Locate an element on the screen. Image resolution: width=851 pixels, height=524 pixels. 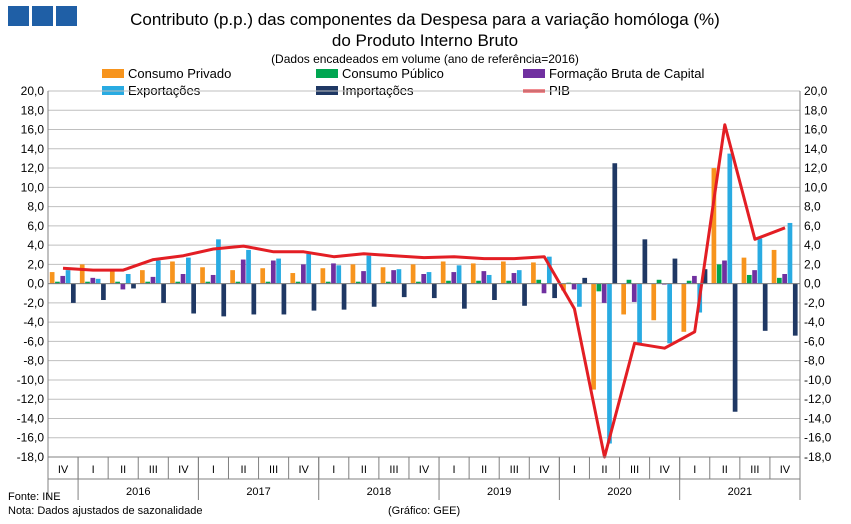
y-tick-label-left: 0,0 is located at coordinates (35, 284).